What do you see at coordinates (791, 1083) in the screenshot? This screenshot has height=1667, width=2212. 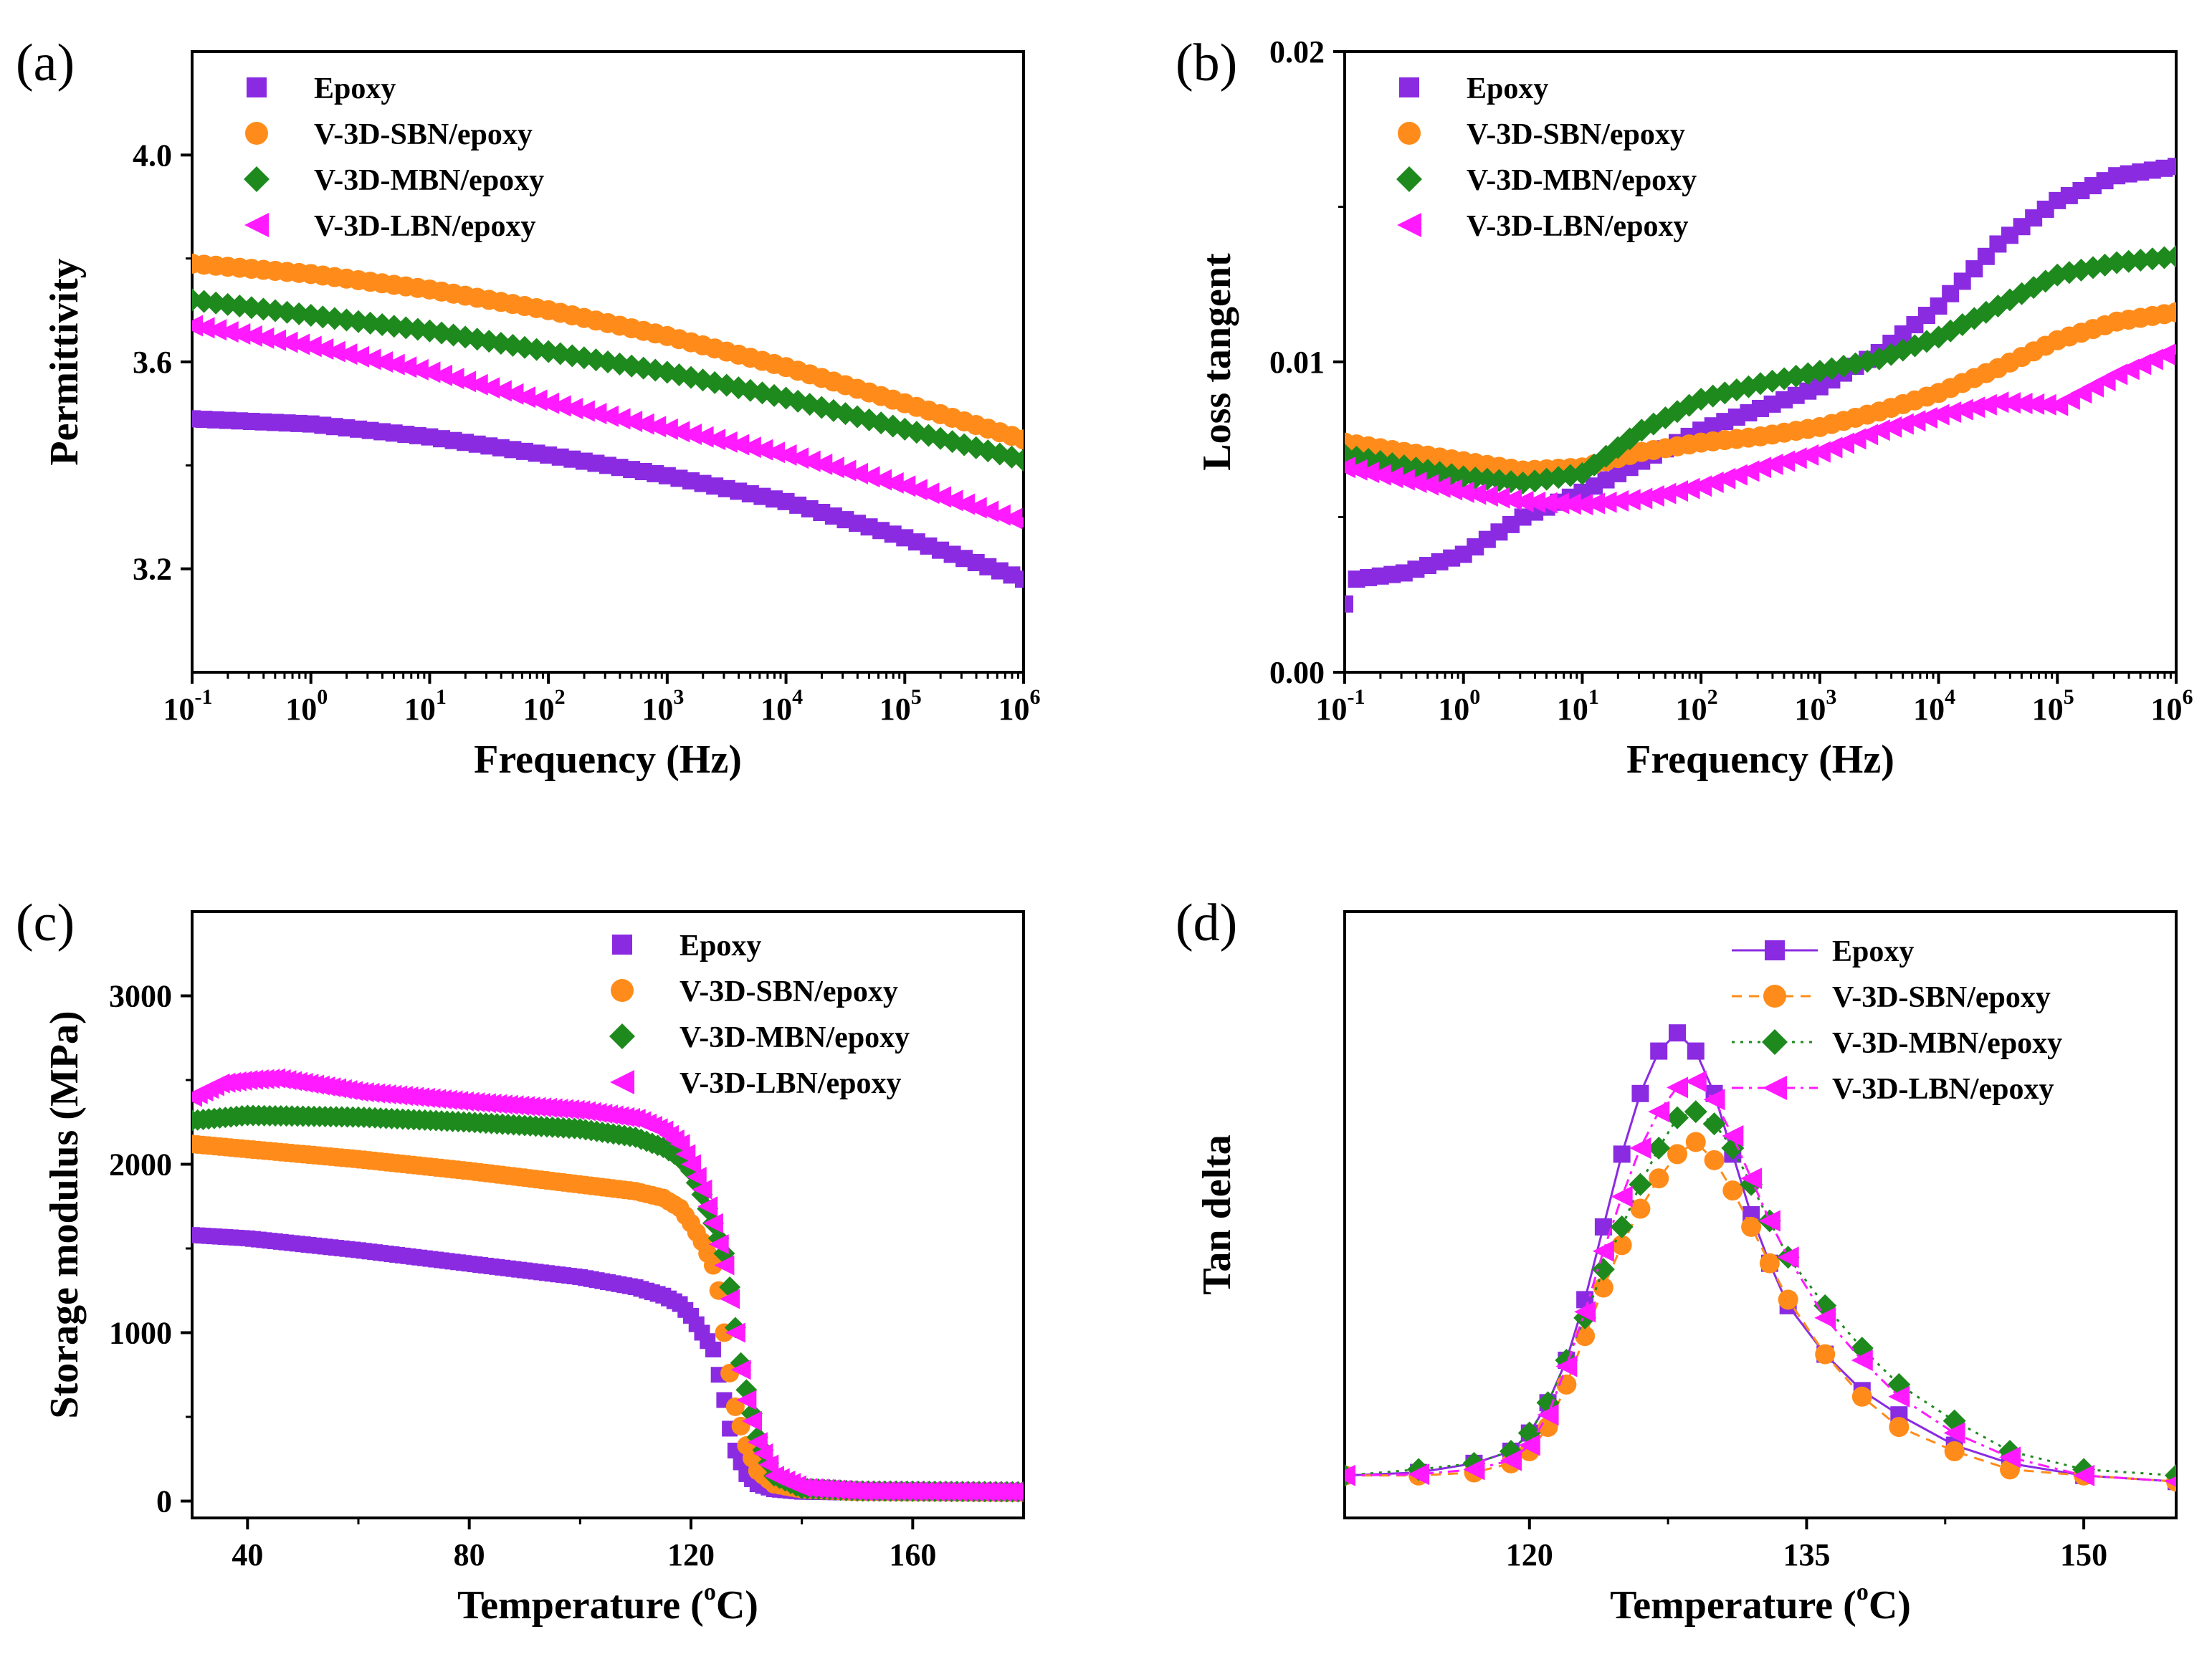 I see `legend-label: V-3D-LBN/epoxy` at bounding box center [791, 1083].